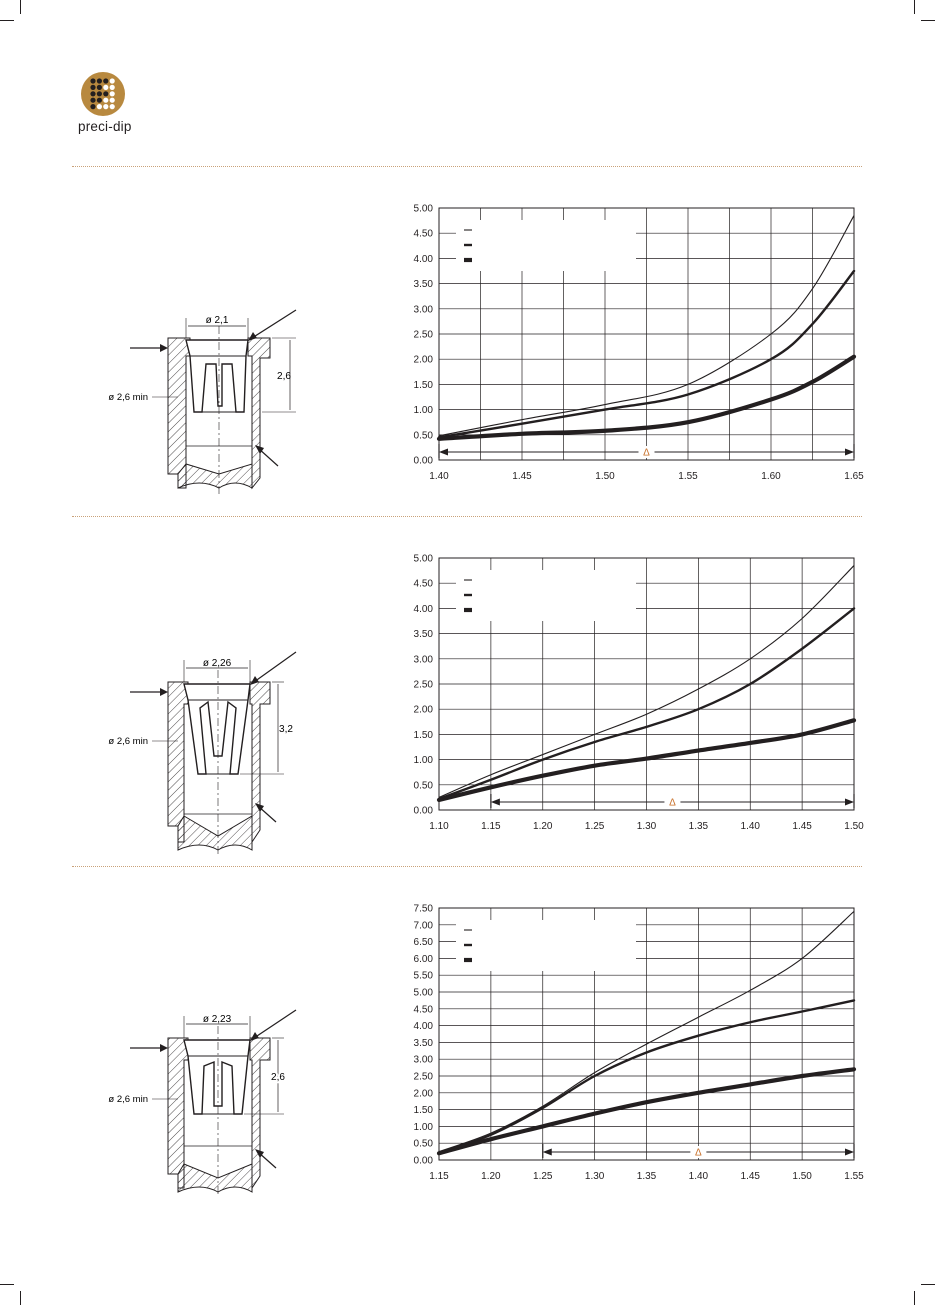 The width and height of the screenshot is (935, 1305). Describe the element at coordinates (202, 402) in the screenshot. I see `socket-drawing-1: ø 2,1 2,6 ø 2,6 min` at that location.